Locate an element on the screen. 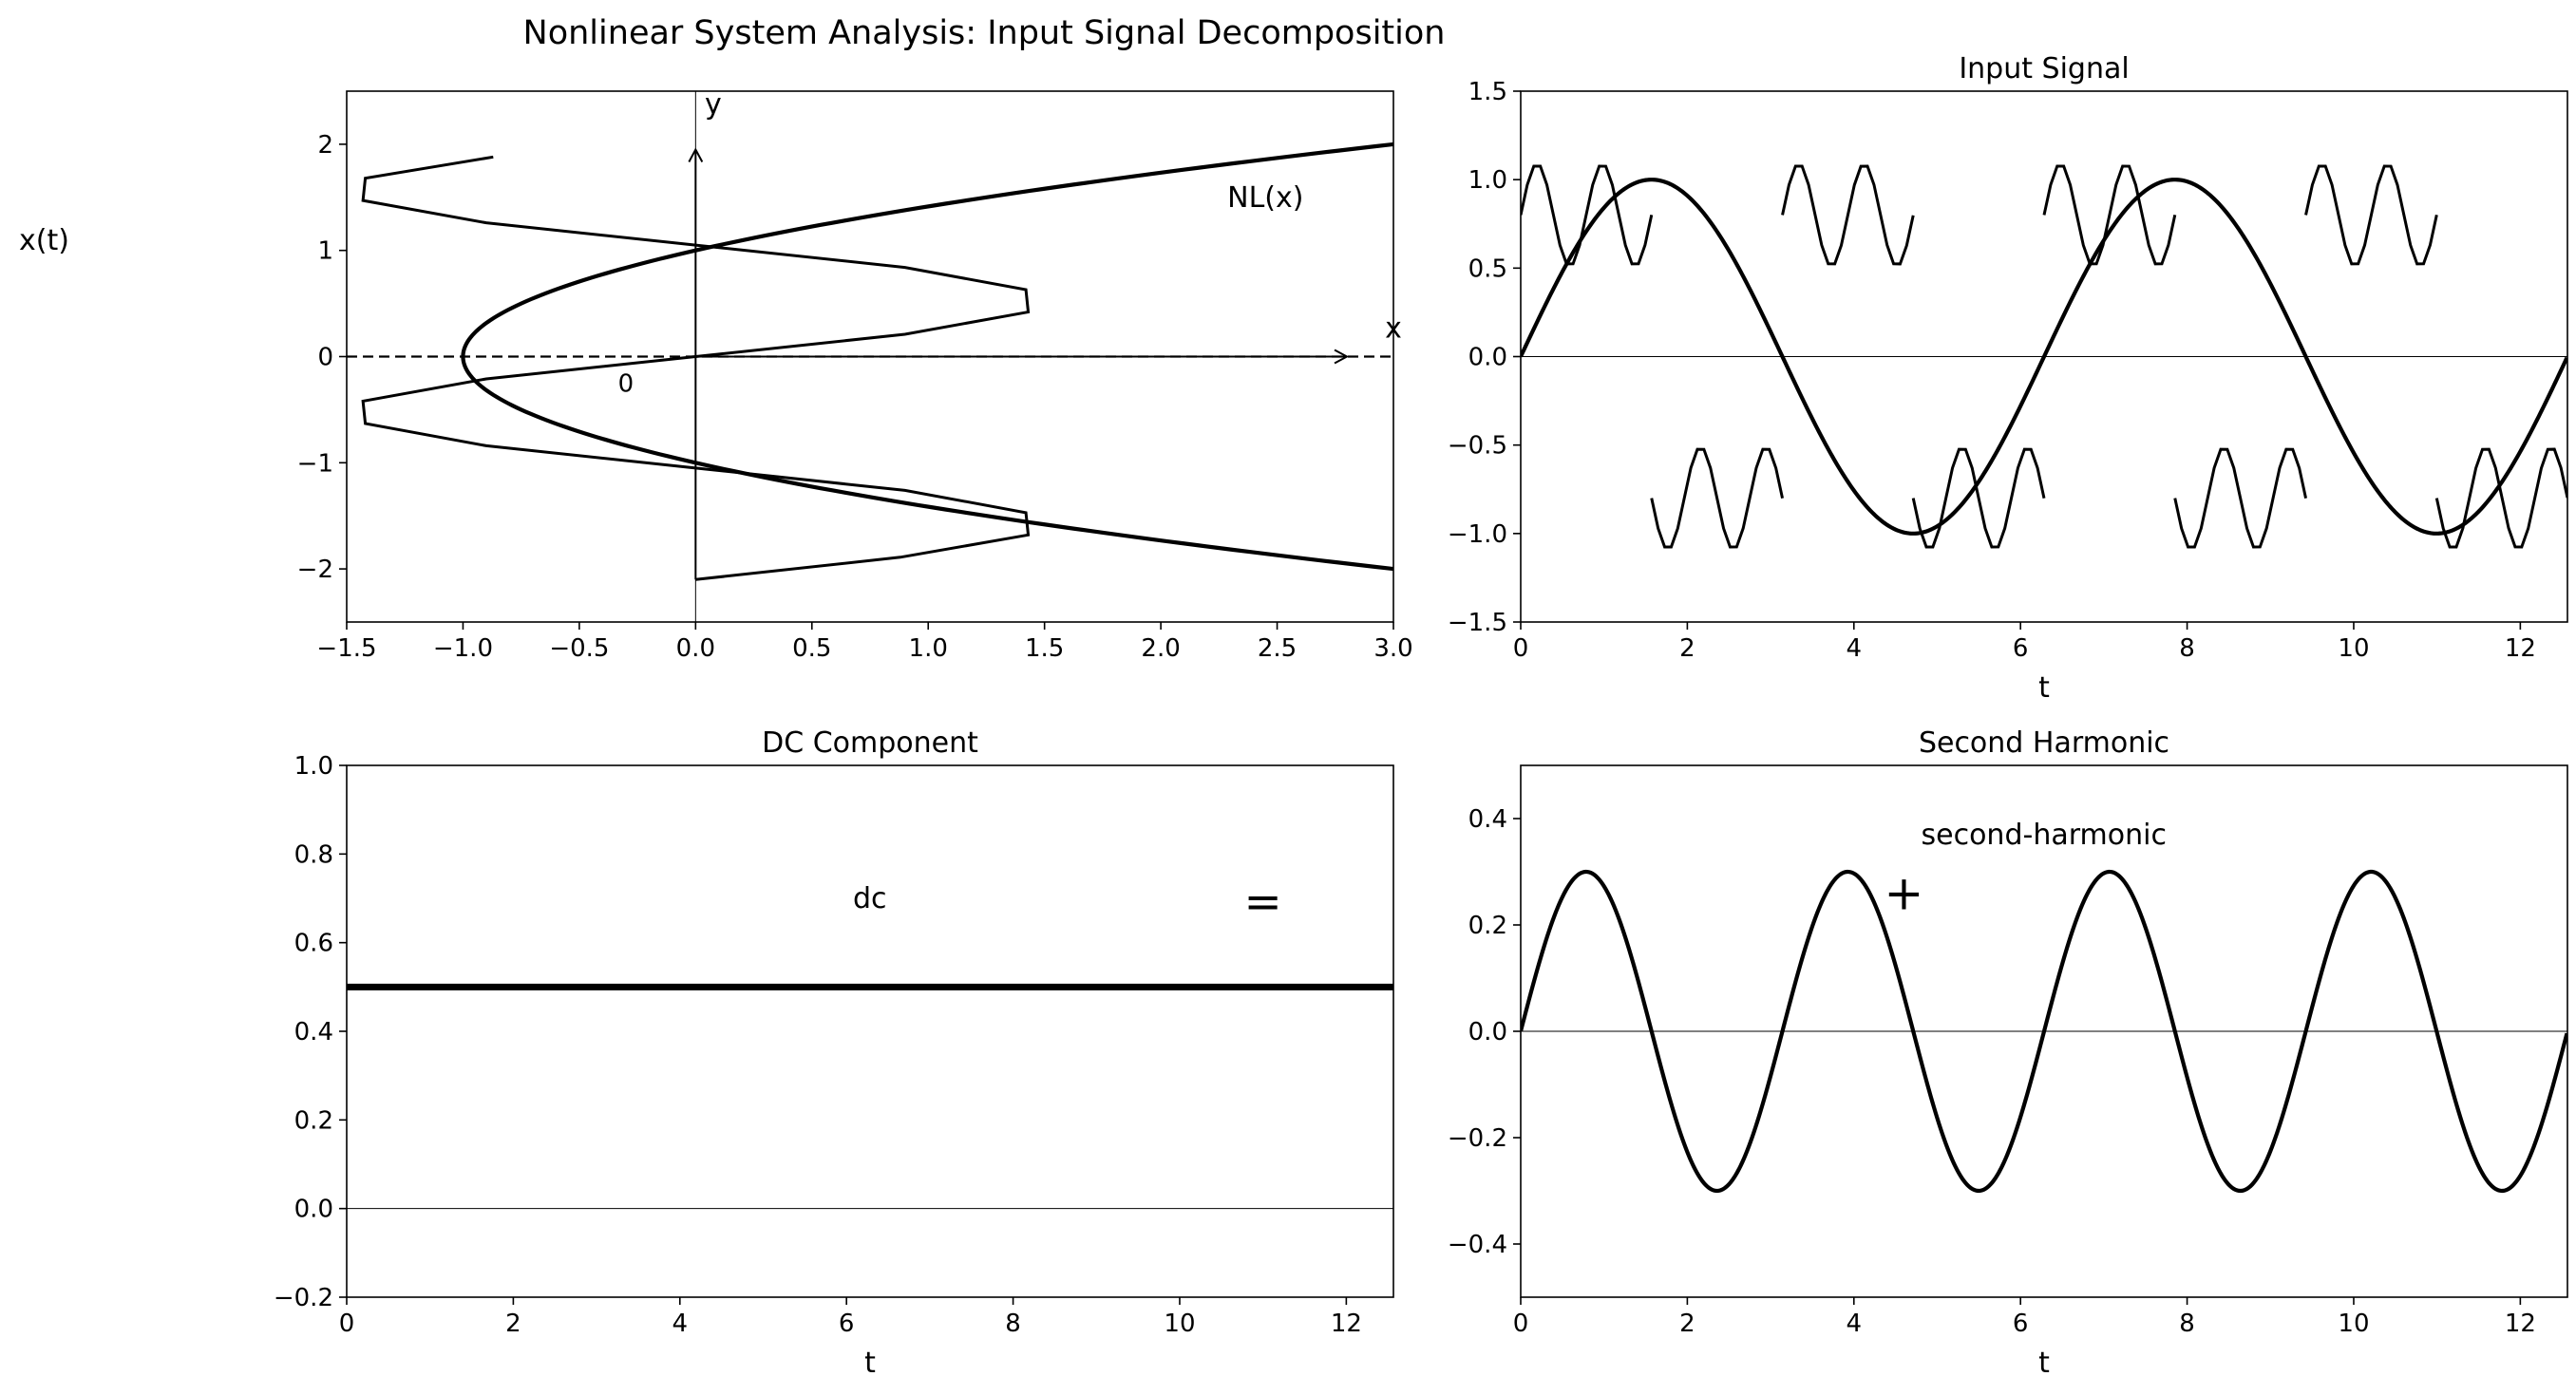 Image resolution: width=2576 pixels, height=1395 pixels. dc-component-xlabel: t is located at coordinates (870, 1363).